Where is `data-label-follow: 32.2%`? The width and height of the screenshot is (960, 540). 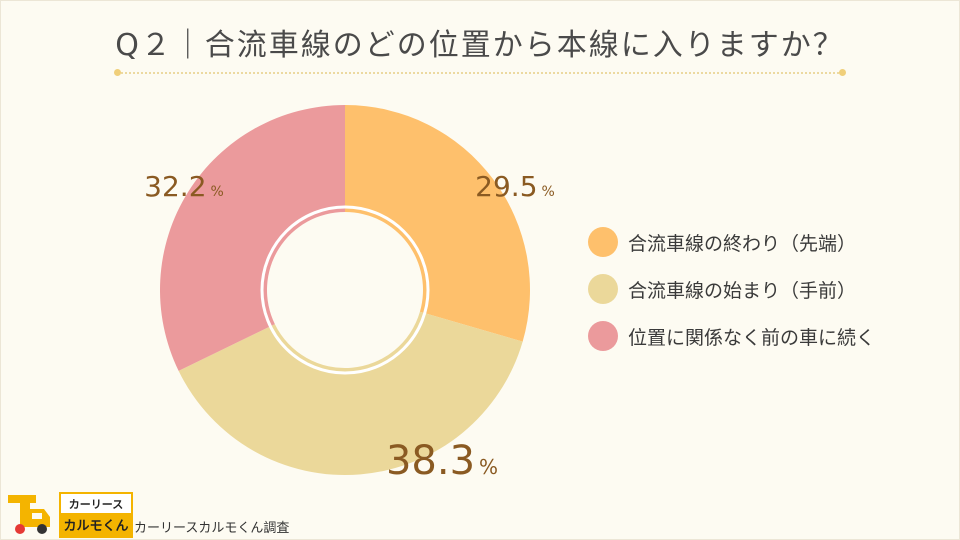
data-label-follow: 32.2% is located at coordinates (184, 186).